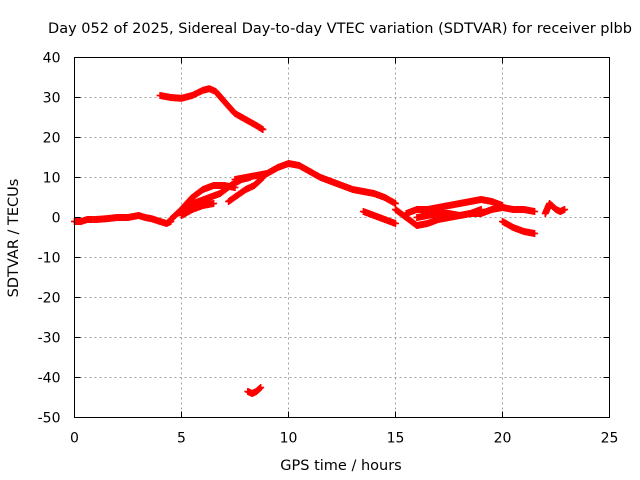  What do you see at coordinates (52, 139) in the screenshot?
I see `y-tick-label: 20` at bounding box center [52, 139].